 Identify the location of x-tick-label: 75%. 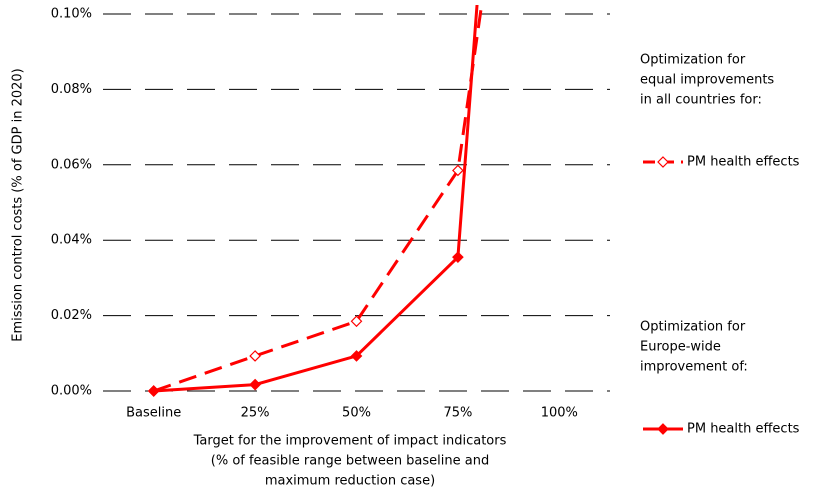
(457, 413).